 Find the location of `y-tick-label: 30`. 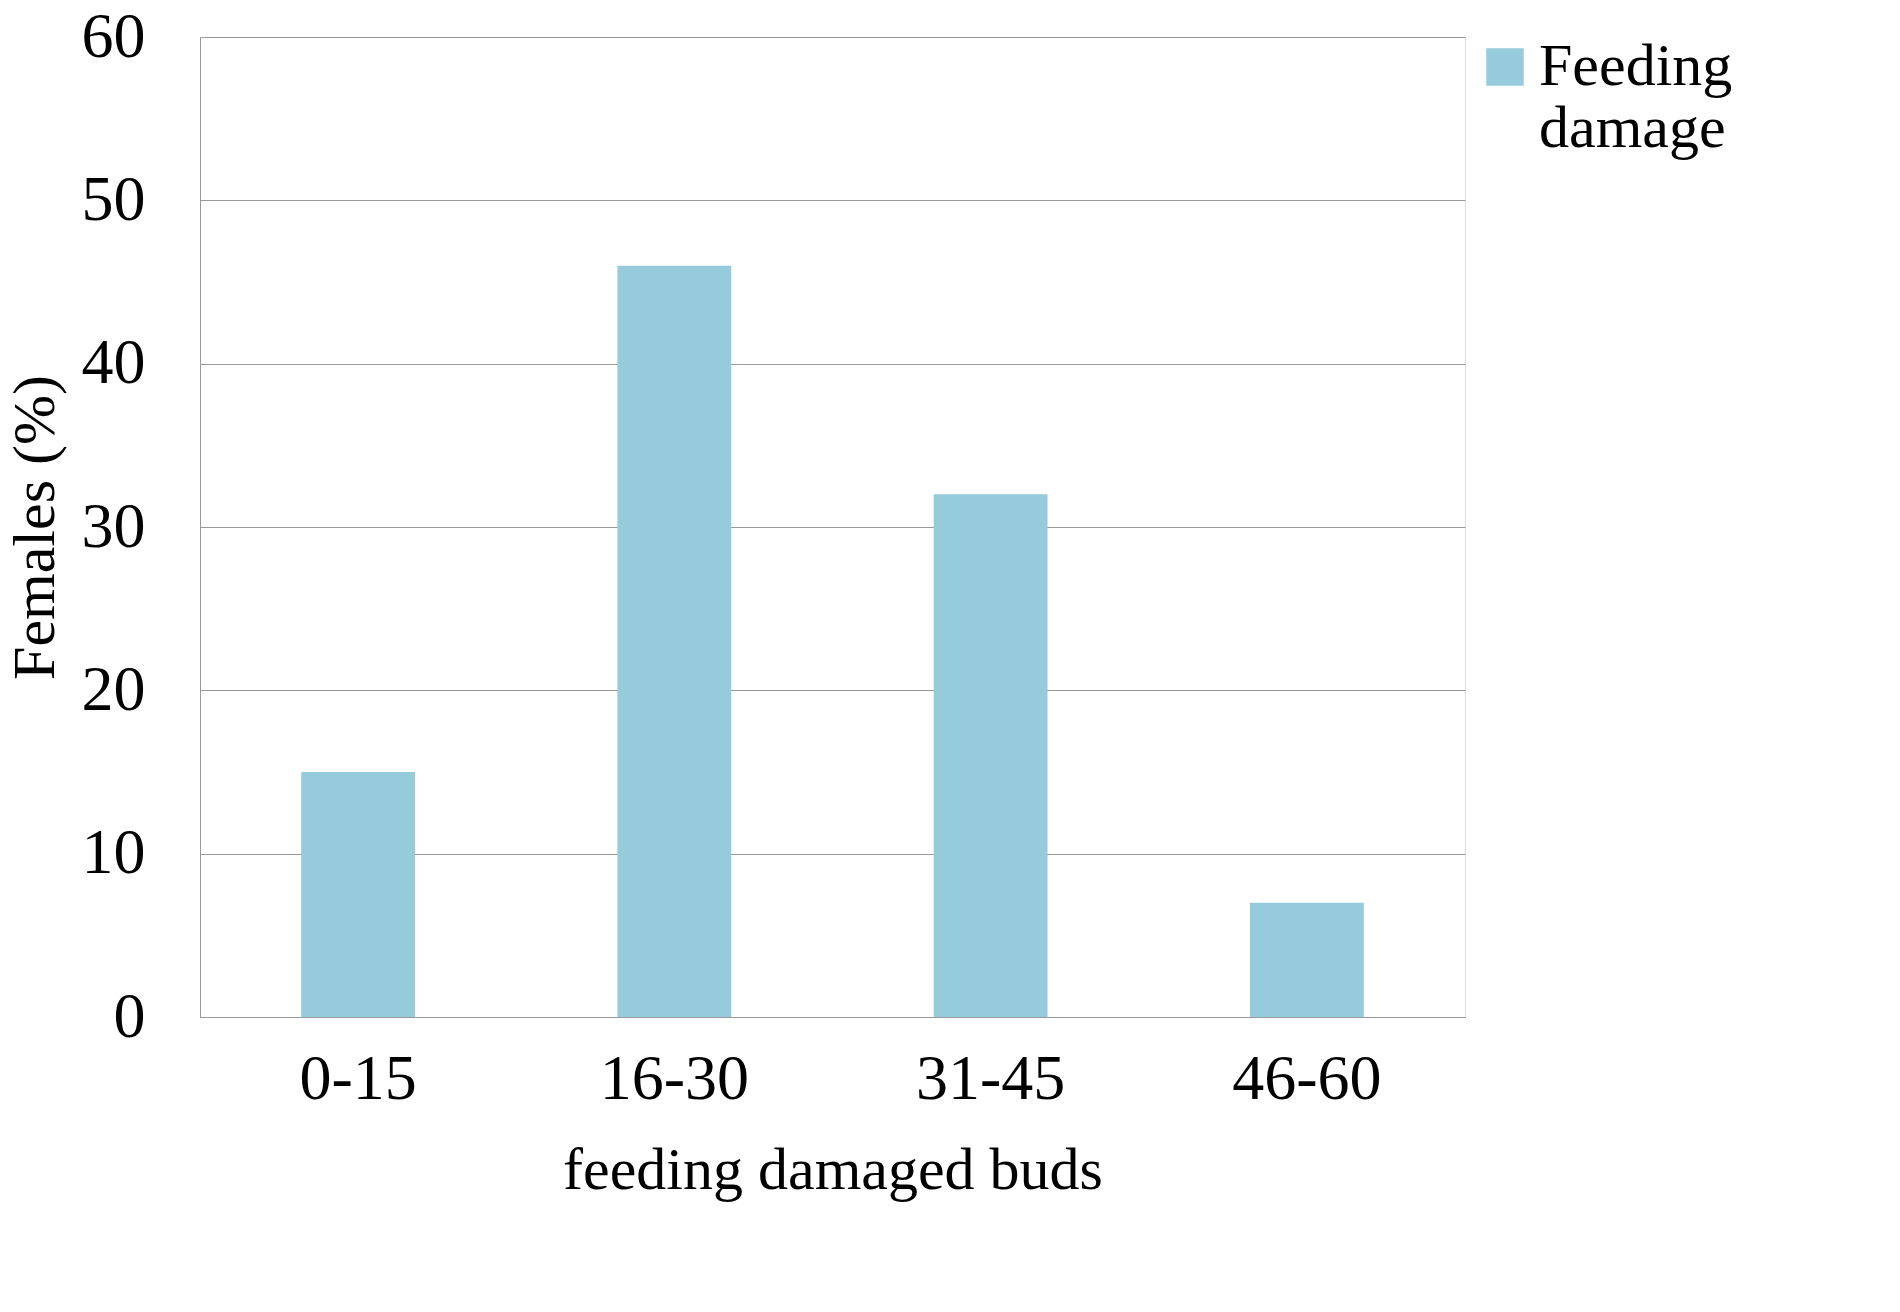

y-tick-label: 30 is located at coordinates (113, 525).